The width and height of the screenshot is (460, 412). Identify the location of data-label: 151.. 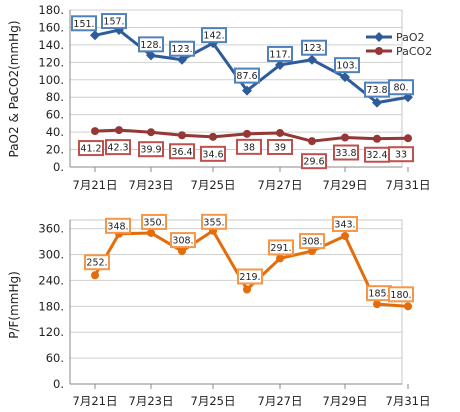
(83, 24).